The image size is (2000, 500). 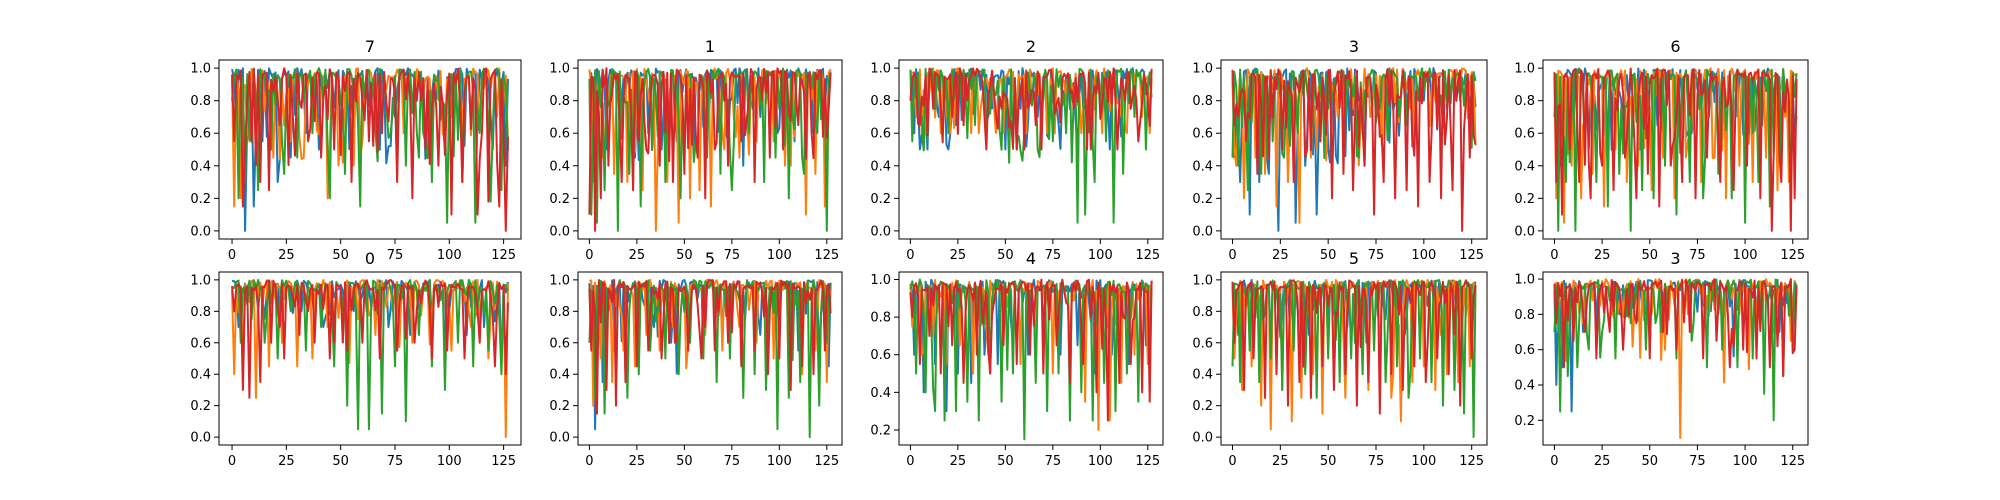 What do you see at coordinates (710, 46) in the screenshot?
I see `subplot-title: 1` at bounding box center [710, 46].